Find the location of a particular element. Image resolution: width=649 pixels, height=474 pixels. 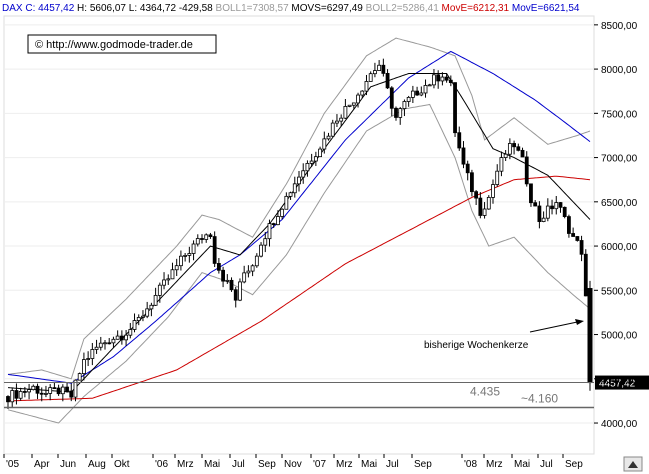

scroll-up-icon is located at coordinates (633, 464).